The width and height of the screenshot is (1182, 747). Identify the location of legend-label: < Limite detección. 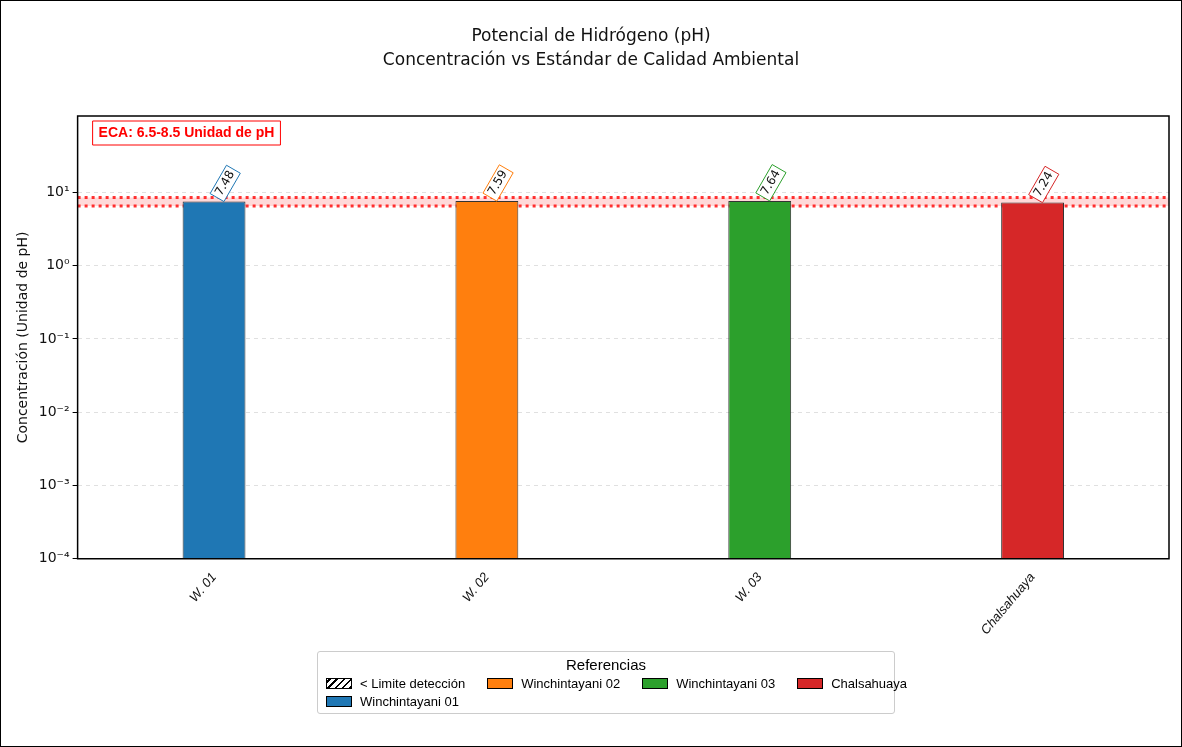
(413, 683).